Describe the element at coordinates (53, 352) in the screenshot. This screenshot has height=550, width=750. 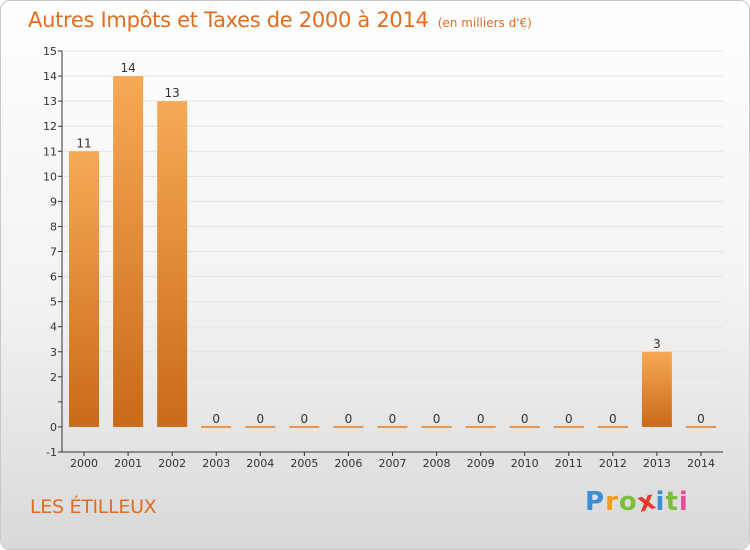
I see `y-tick-label: 3` at that location.